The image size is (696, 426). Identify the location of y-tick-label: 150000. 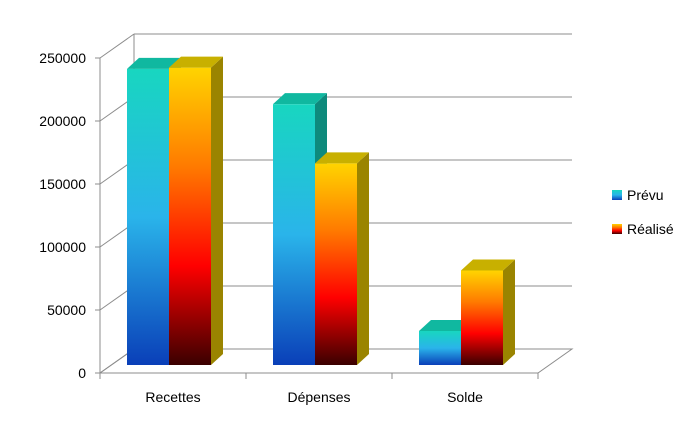
(62, 184).